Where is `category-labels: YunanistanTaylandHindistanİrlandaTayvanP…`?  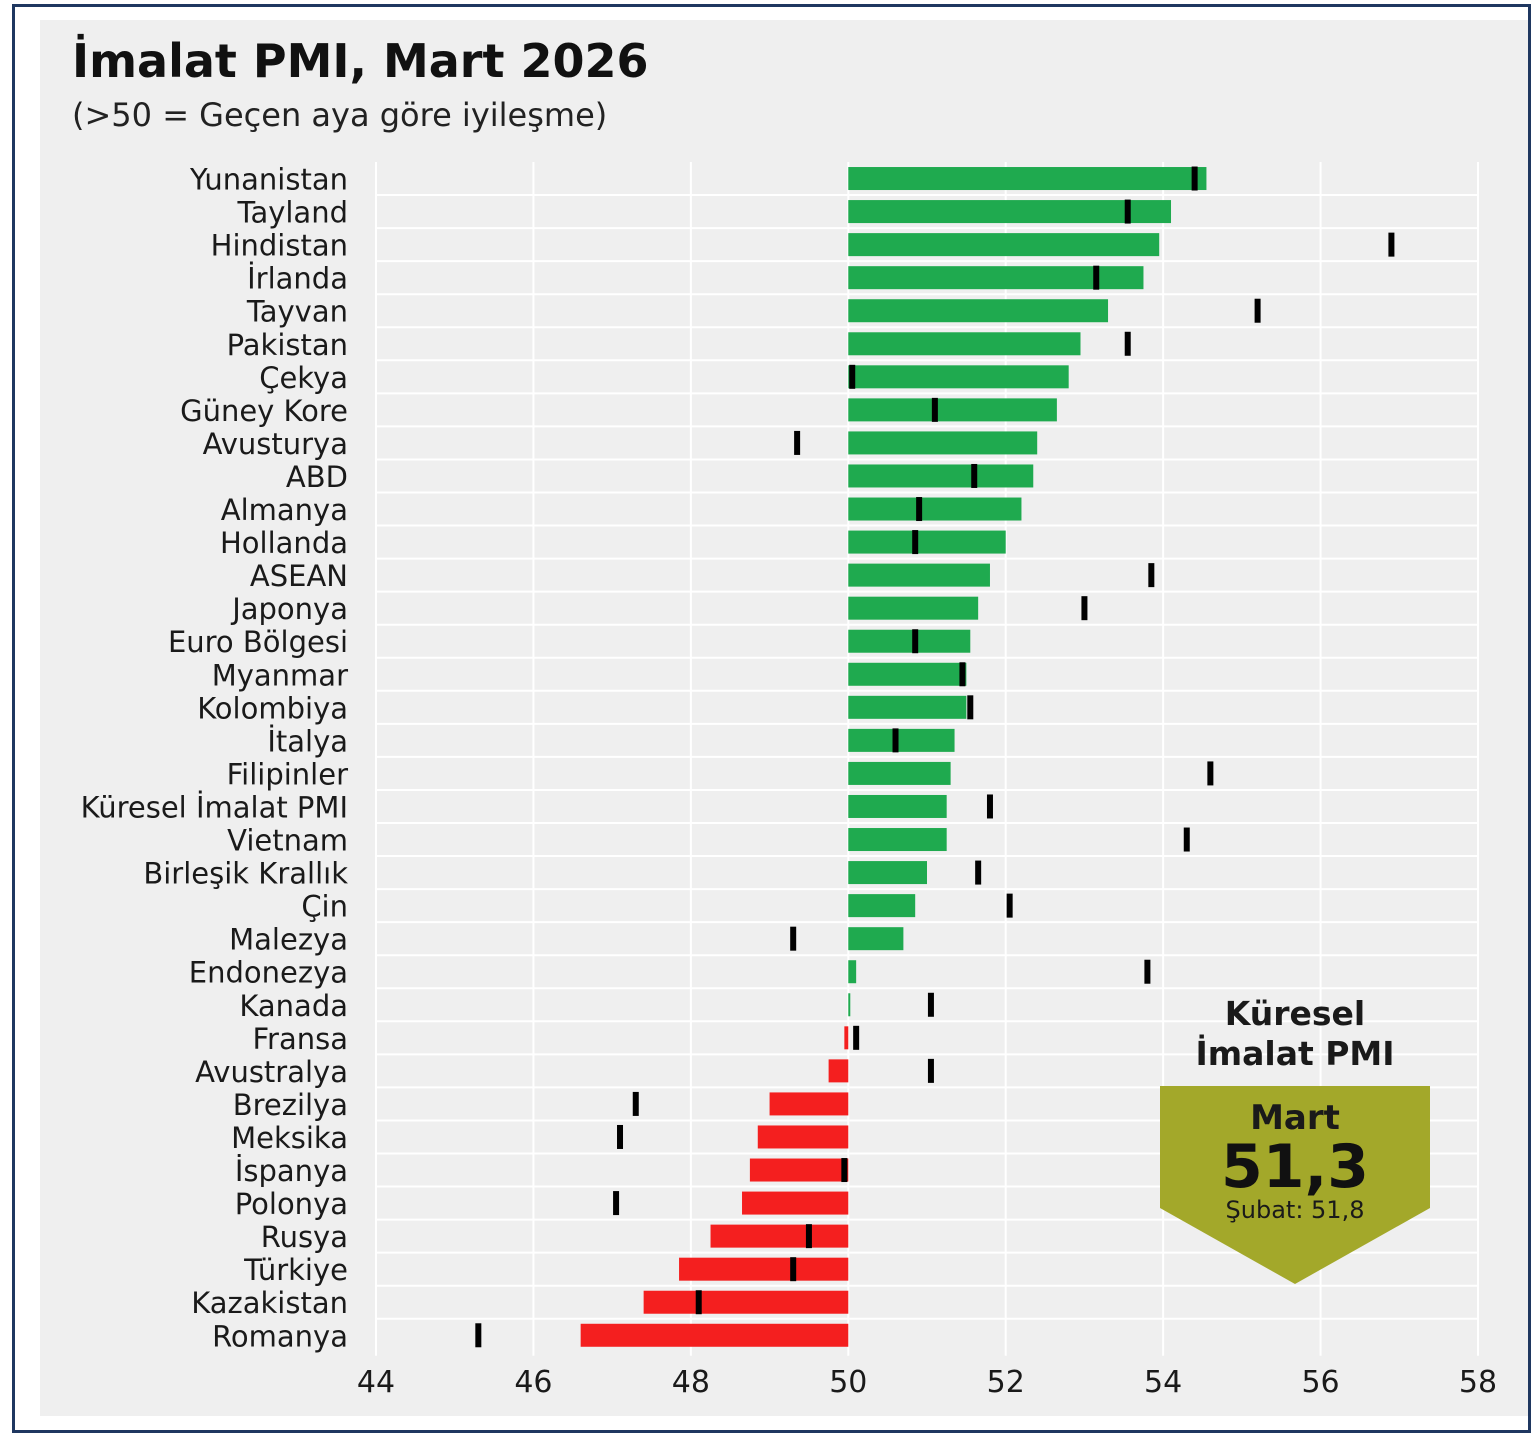
category-labels: YunanistanTaylandHindistanİrlandaTayvanP… is located at coordinates (215, 758).